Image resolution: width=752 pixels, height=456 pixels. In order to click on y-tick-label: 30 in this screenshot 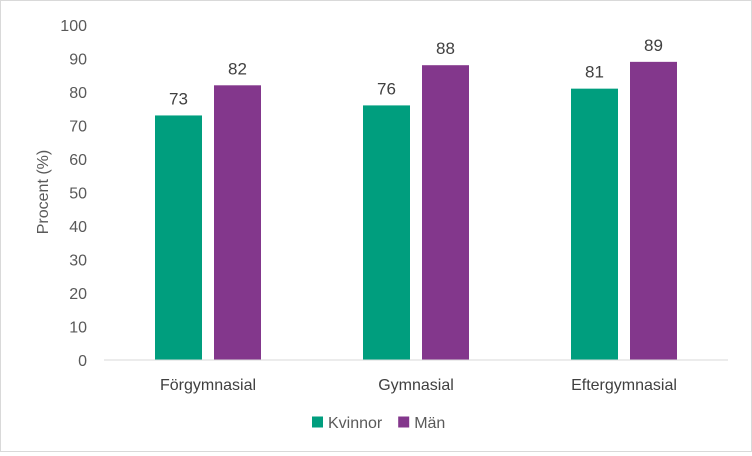, I will do `click(78, 261)`.